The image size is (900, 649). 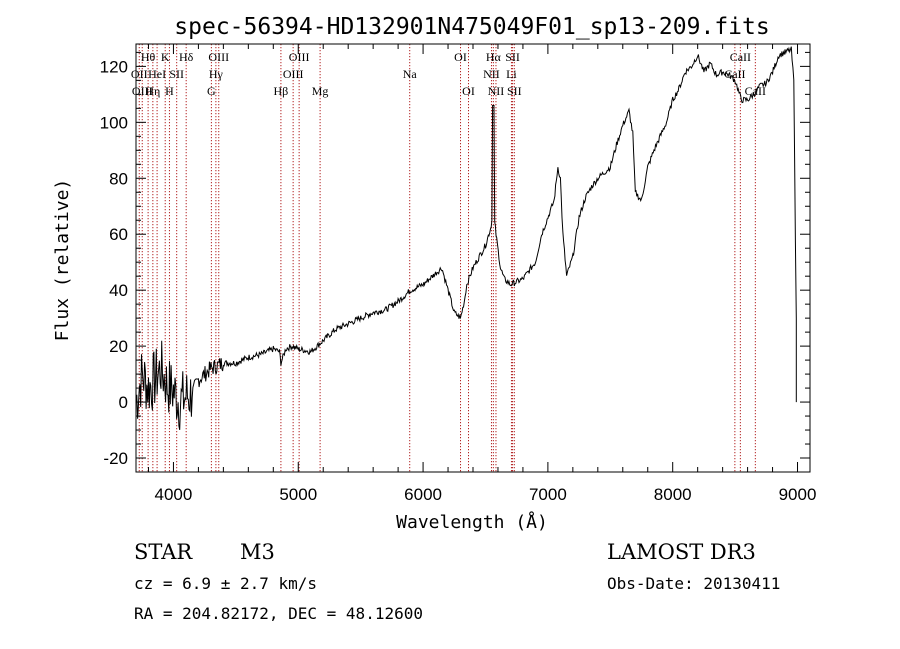 What do you see at coordinates (681, 552) in the screenshot?
I see `survey-name: LAMOST DR3` at bounding box center [681, 552].